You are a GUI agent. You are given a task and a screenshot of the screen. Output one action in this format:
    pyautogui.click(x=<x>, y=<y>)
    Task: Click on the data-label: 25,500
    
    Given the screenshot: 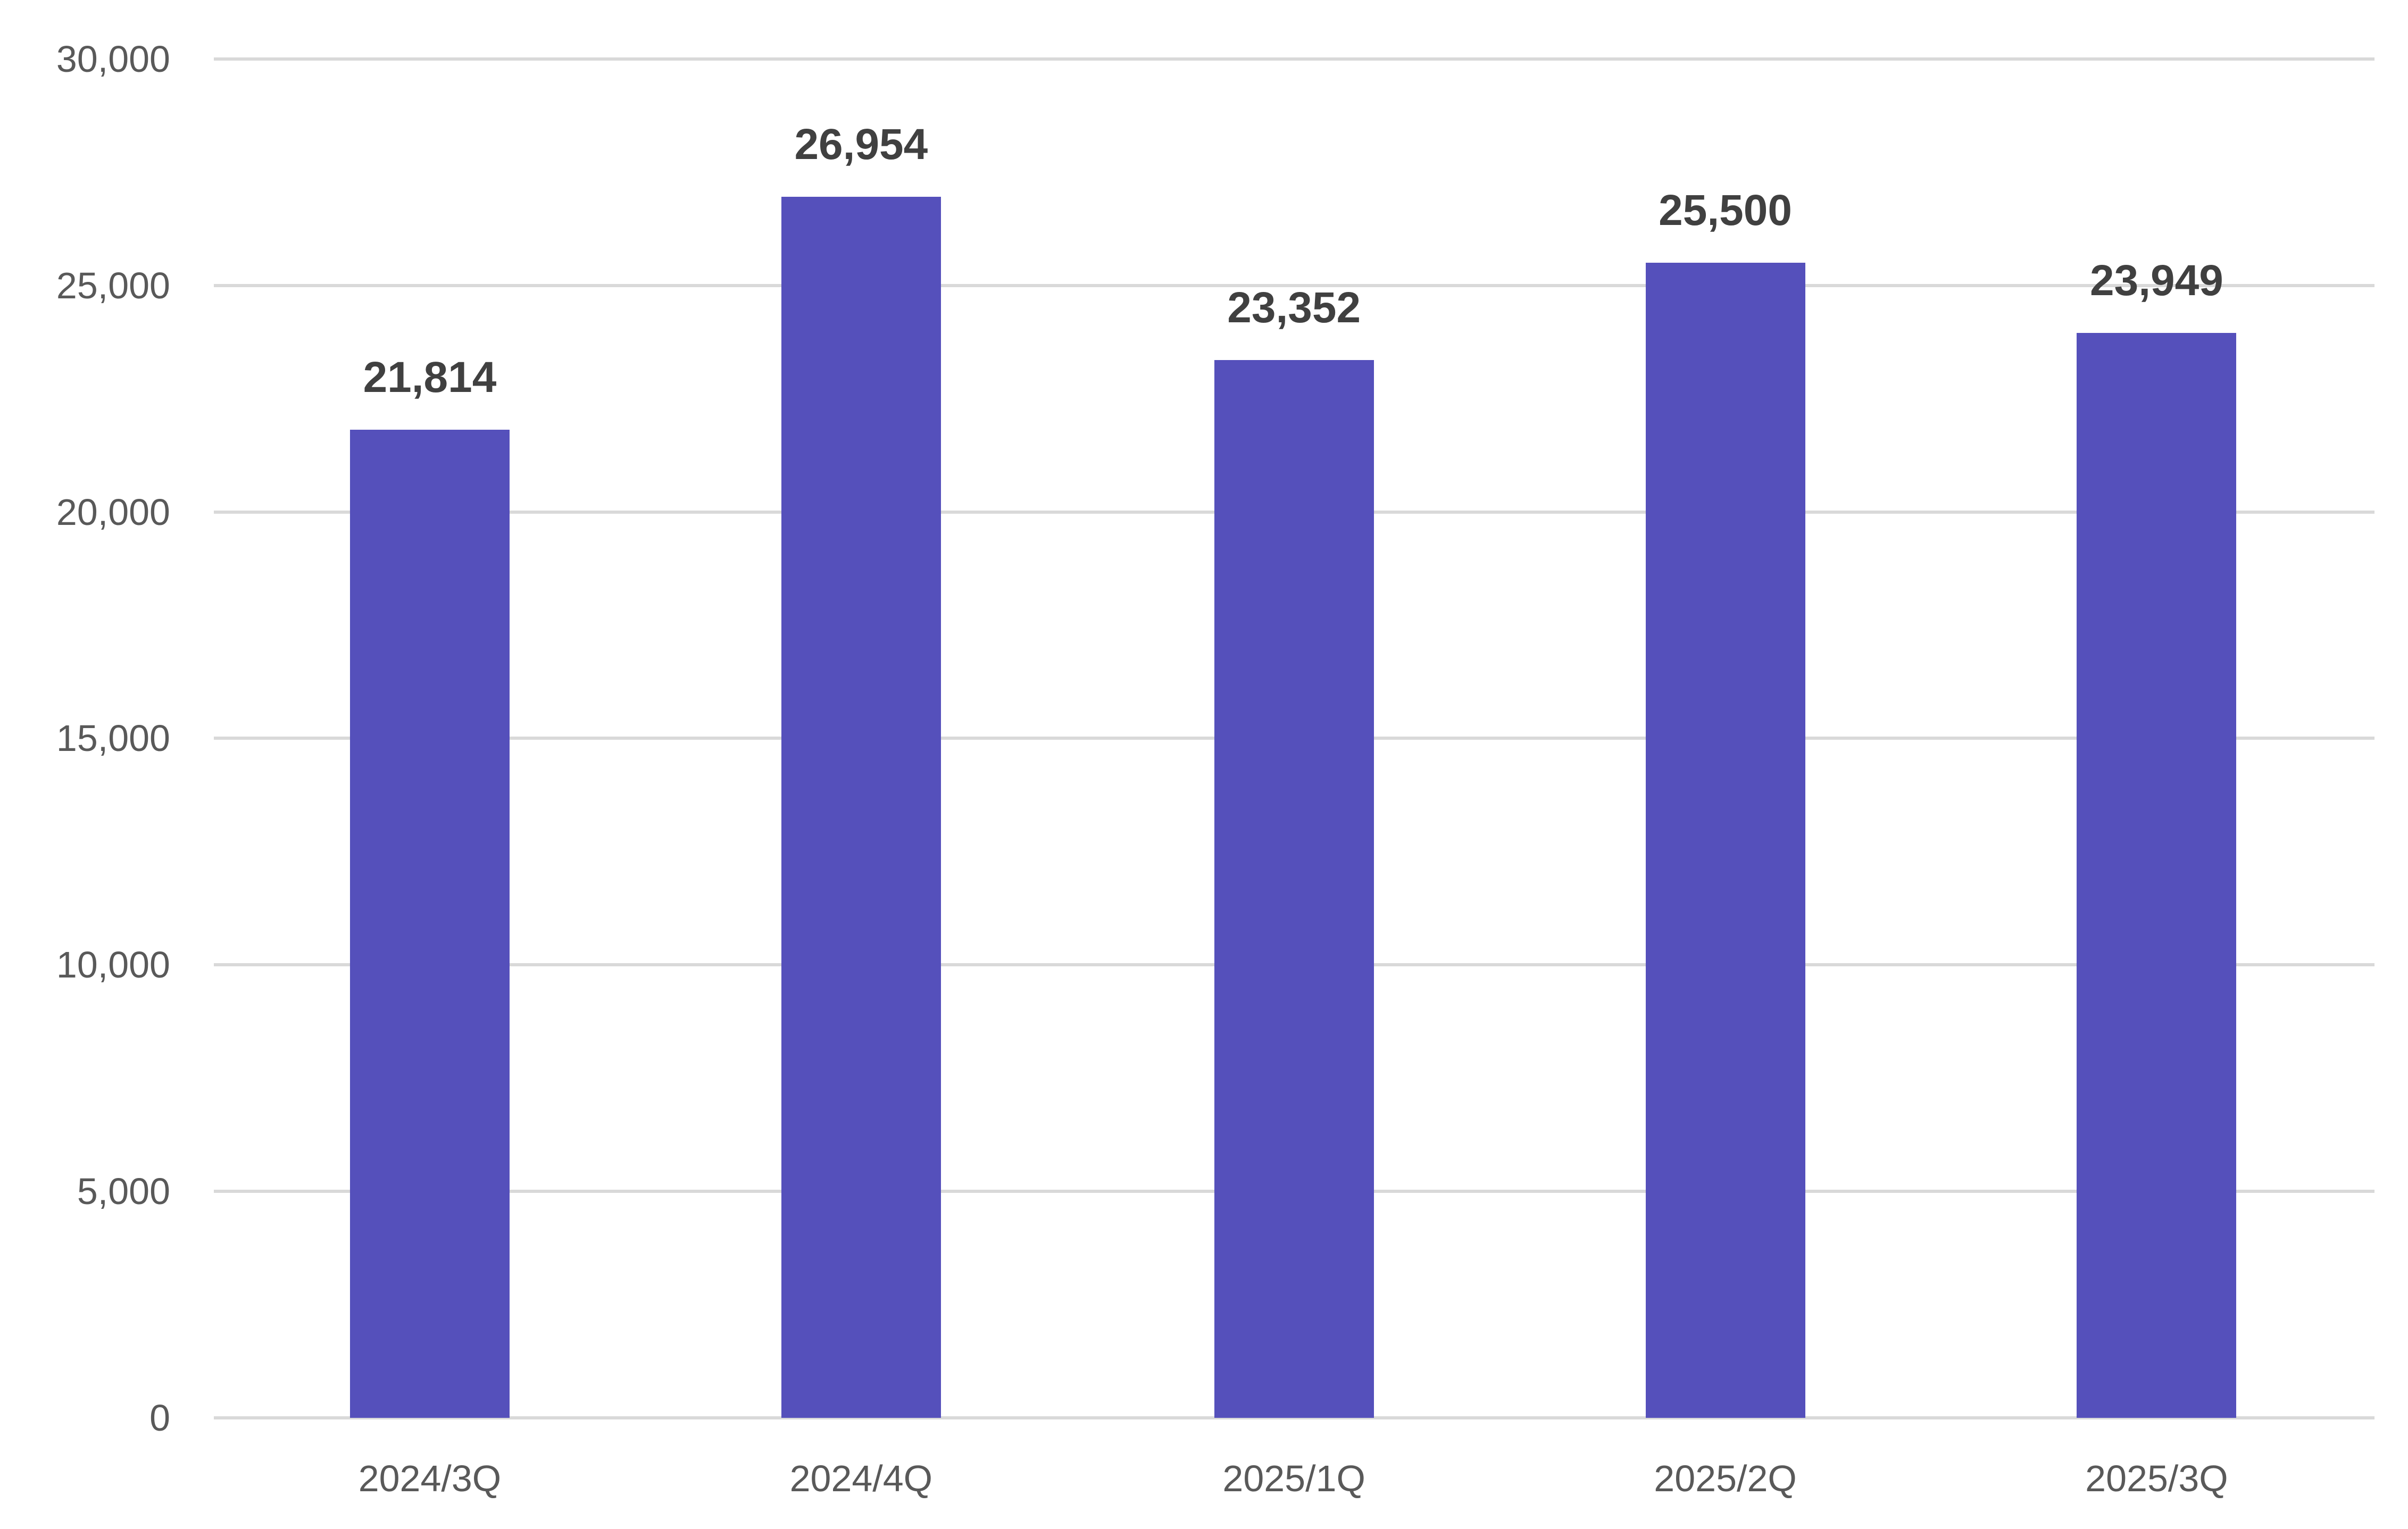 What is the action you would take?
    pyautogui.click(x=1725, y=211)
    